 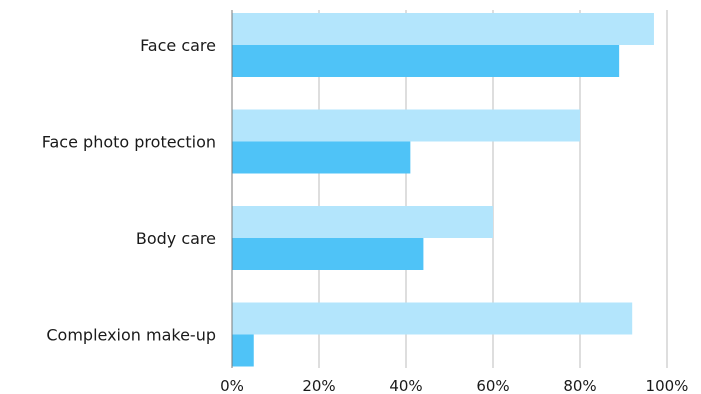 I want to click on x-tick-labels: 0% 20% 40% 60% 80% 100%, so click(x=454, y=385).